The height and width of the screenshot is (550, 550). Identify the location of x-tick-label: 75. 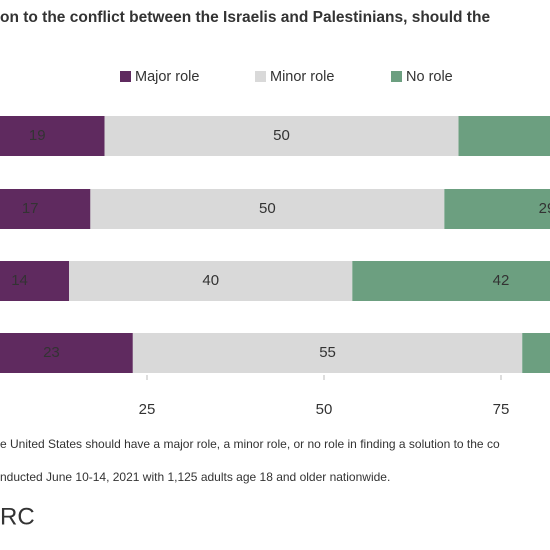
(501, 409).